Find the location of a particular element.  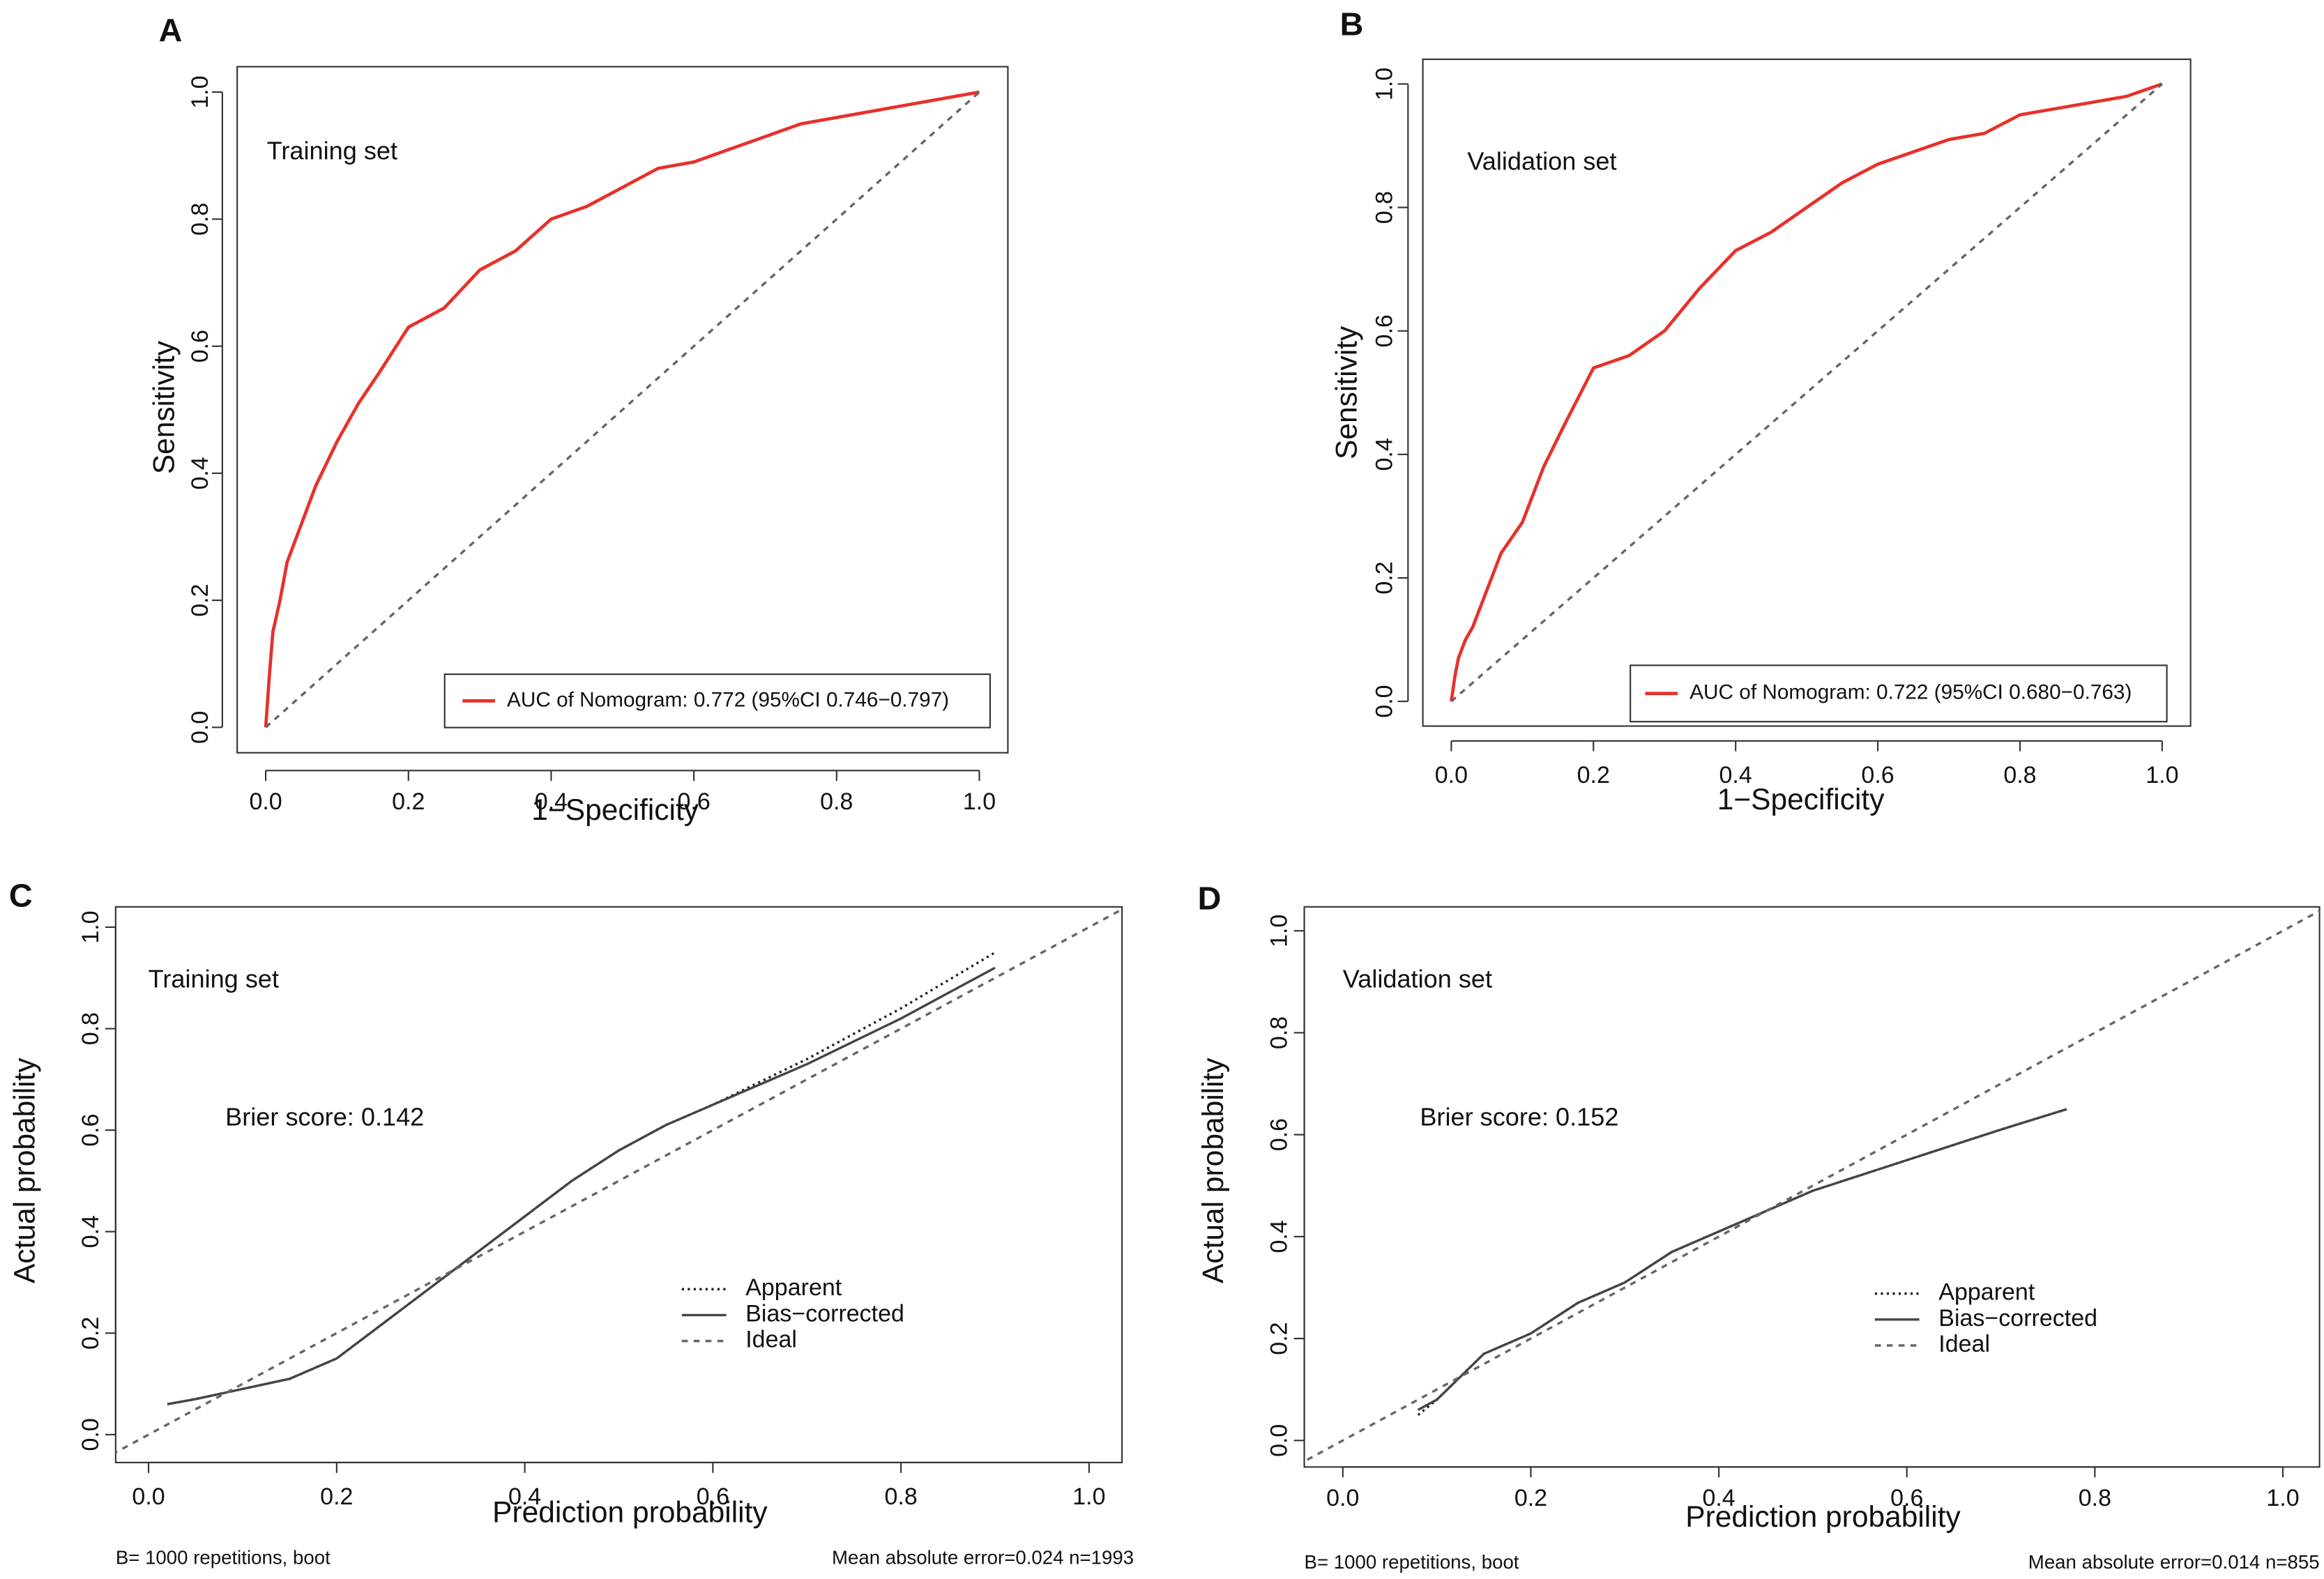

panel-letter: A is located at coordinates (171, 30).